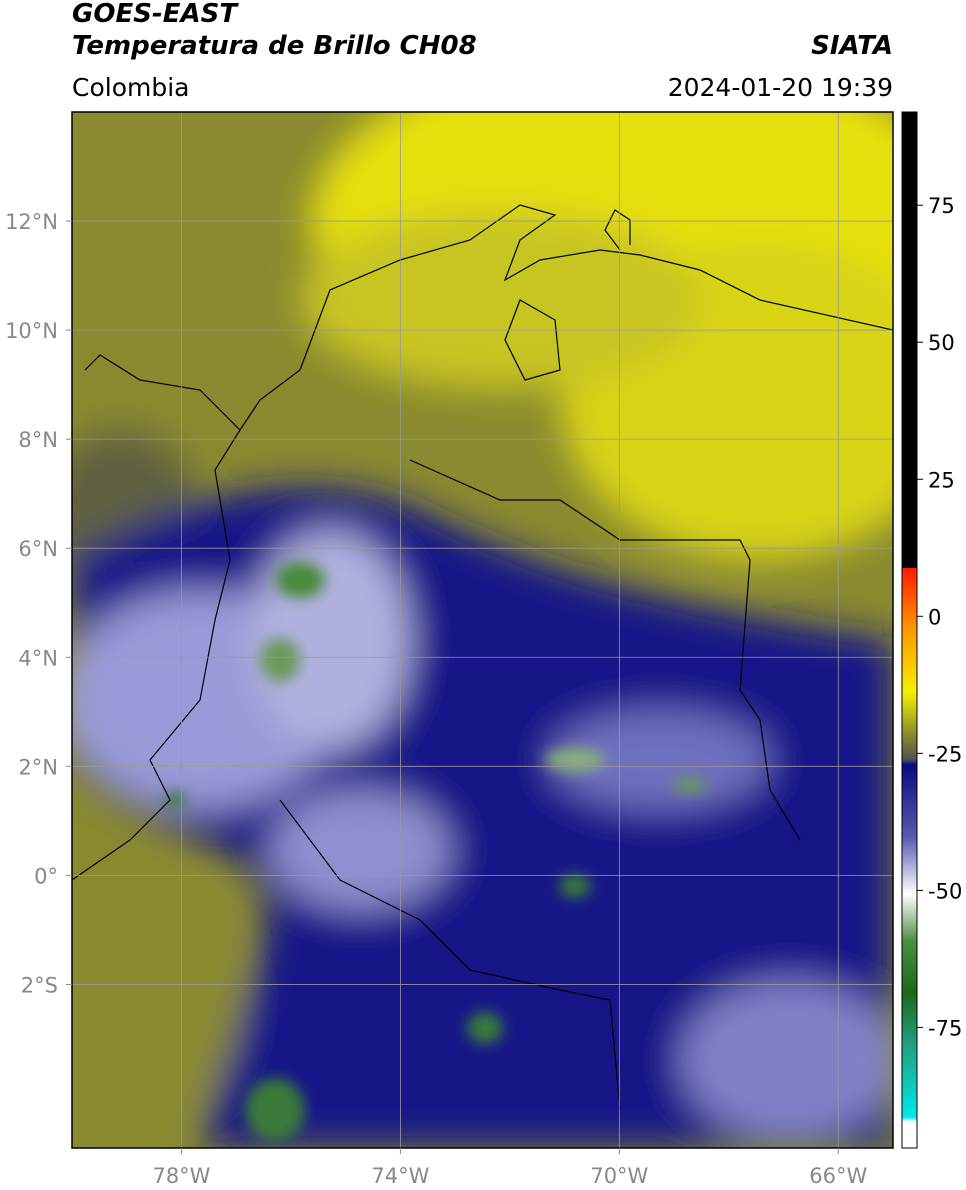  I want to click on colorbar-label: 75, so click(941, 206).